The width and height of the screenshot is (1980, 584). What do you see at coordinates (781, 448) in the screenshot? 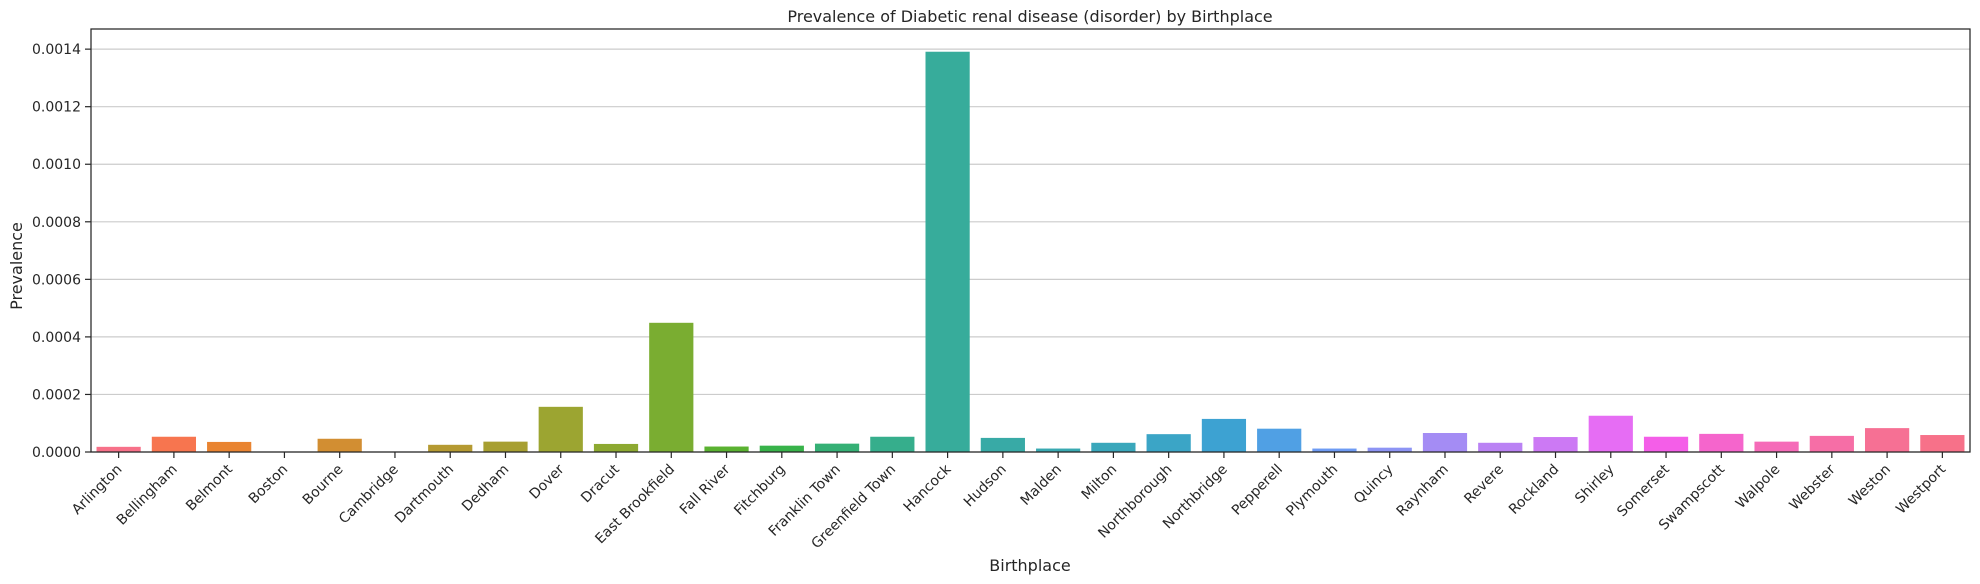
I see `bar-fitchburg` at bounding box center [781, 448].